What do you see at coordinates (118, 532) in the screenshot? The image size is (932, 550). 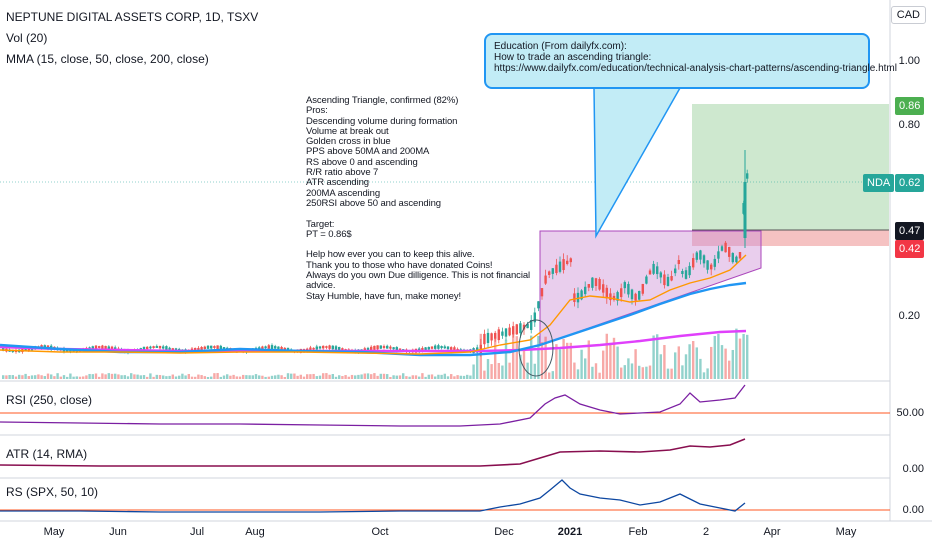 I see `time-axis-label: Jun` at bounding box center [118, 532].